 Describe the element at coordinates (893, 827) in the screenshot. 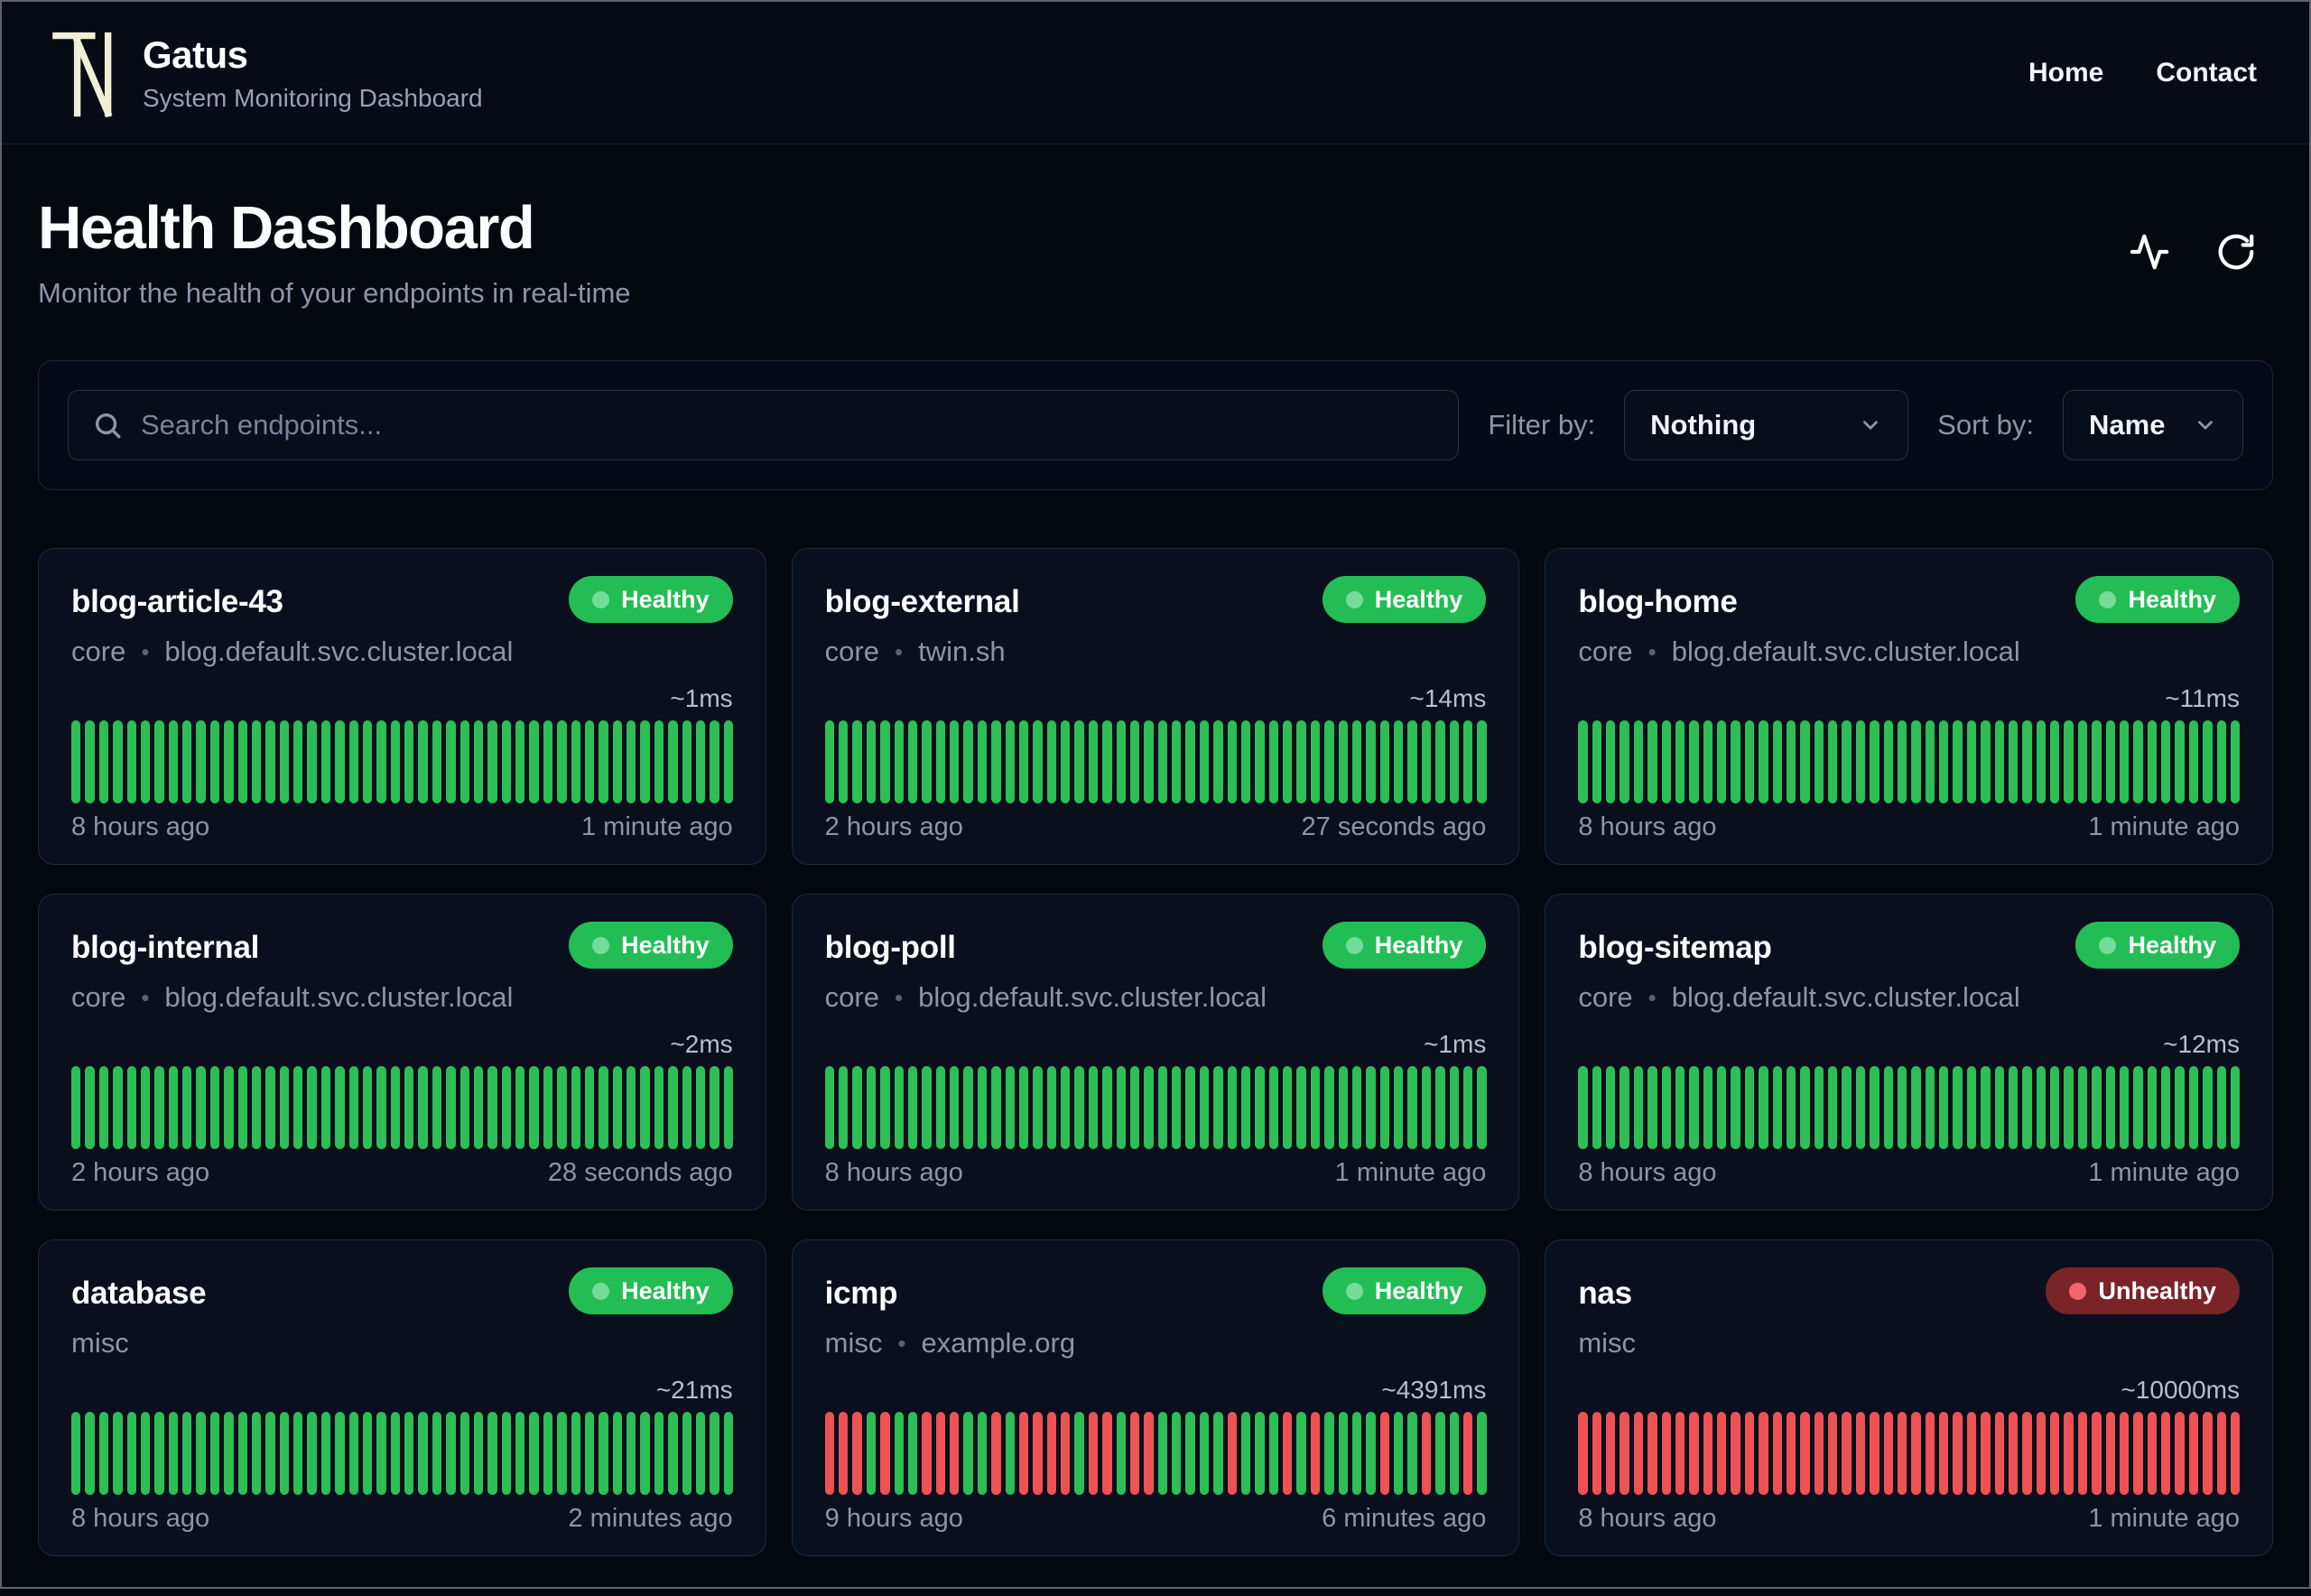

I see `oldest-timestamp: 2 hours ago` at that location.